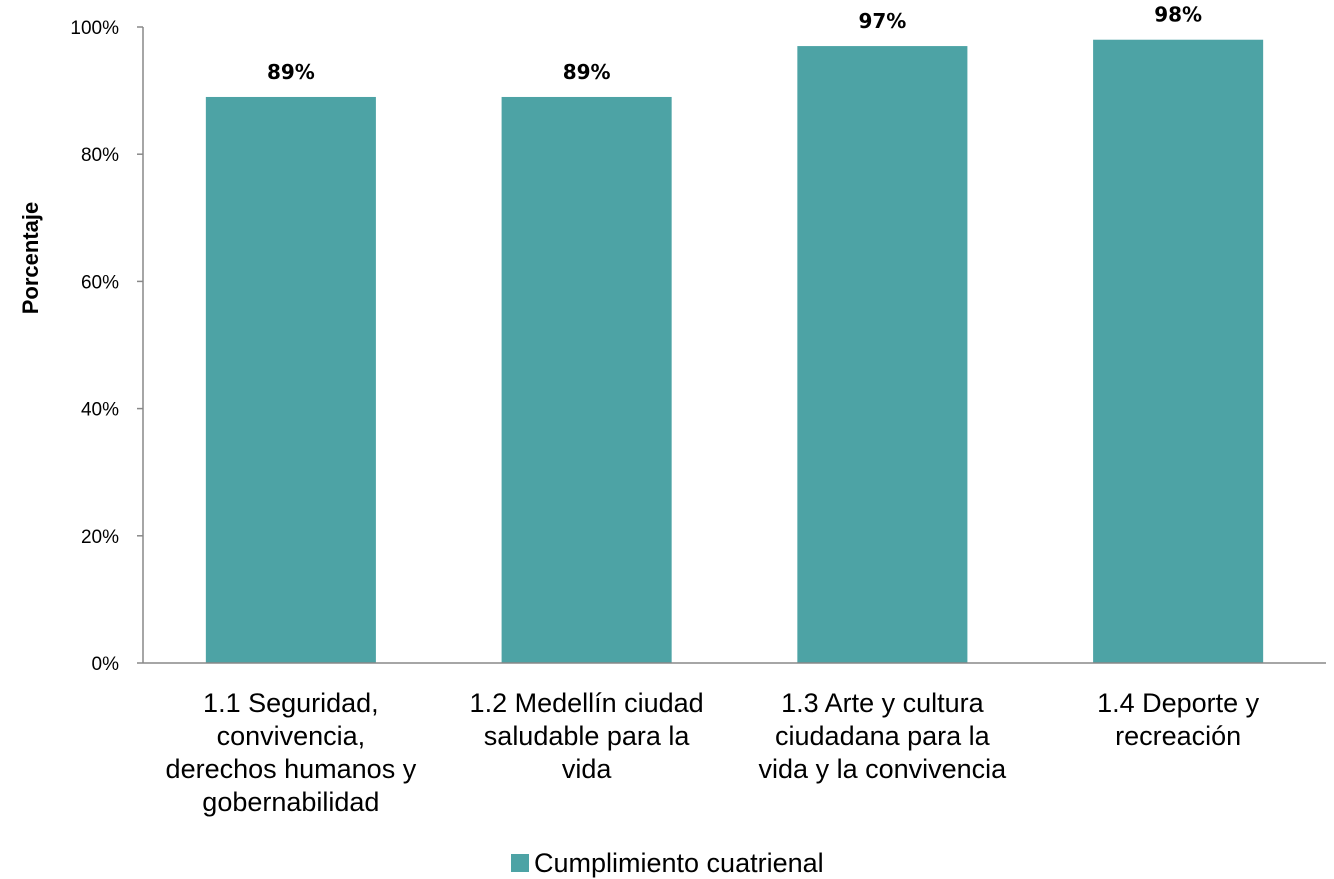 This screenshot has width=1334, height=879. What do you see at coordinates (1178, 15) in the screenshot?
I see `bar-value-label: 98%` at bounding box center [1178, 15].